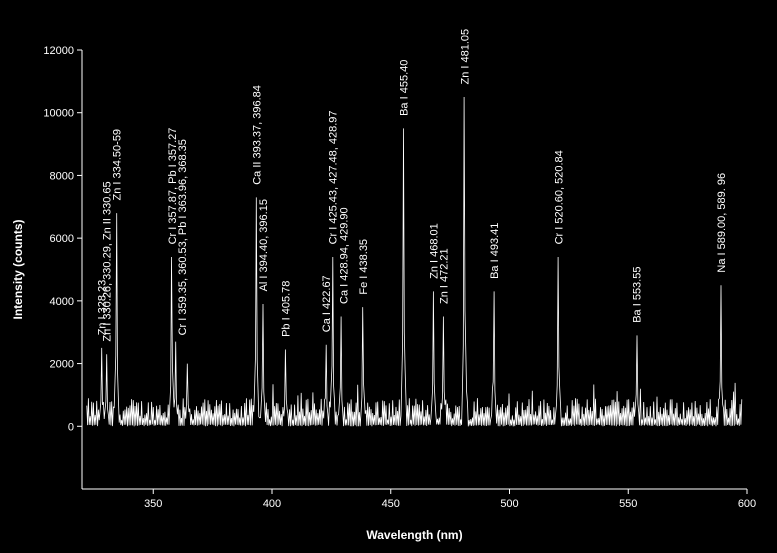  What do you see at coordinates (62, 302) in the screenshot?
I see `y-tick-label: 4000` at bounding box center [62, 302].